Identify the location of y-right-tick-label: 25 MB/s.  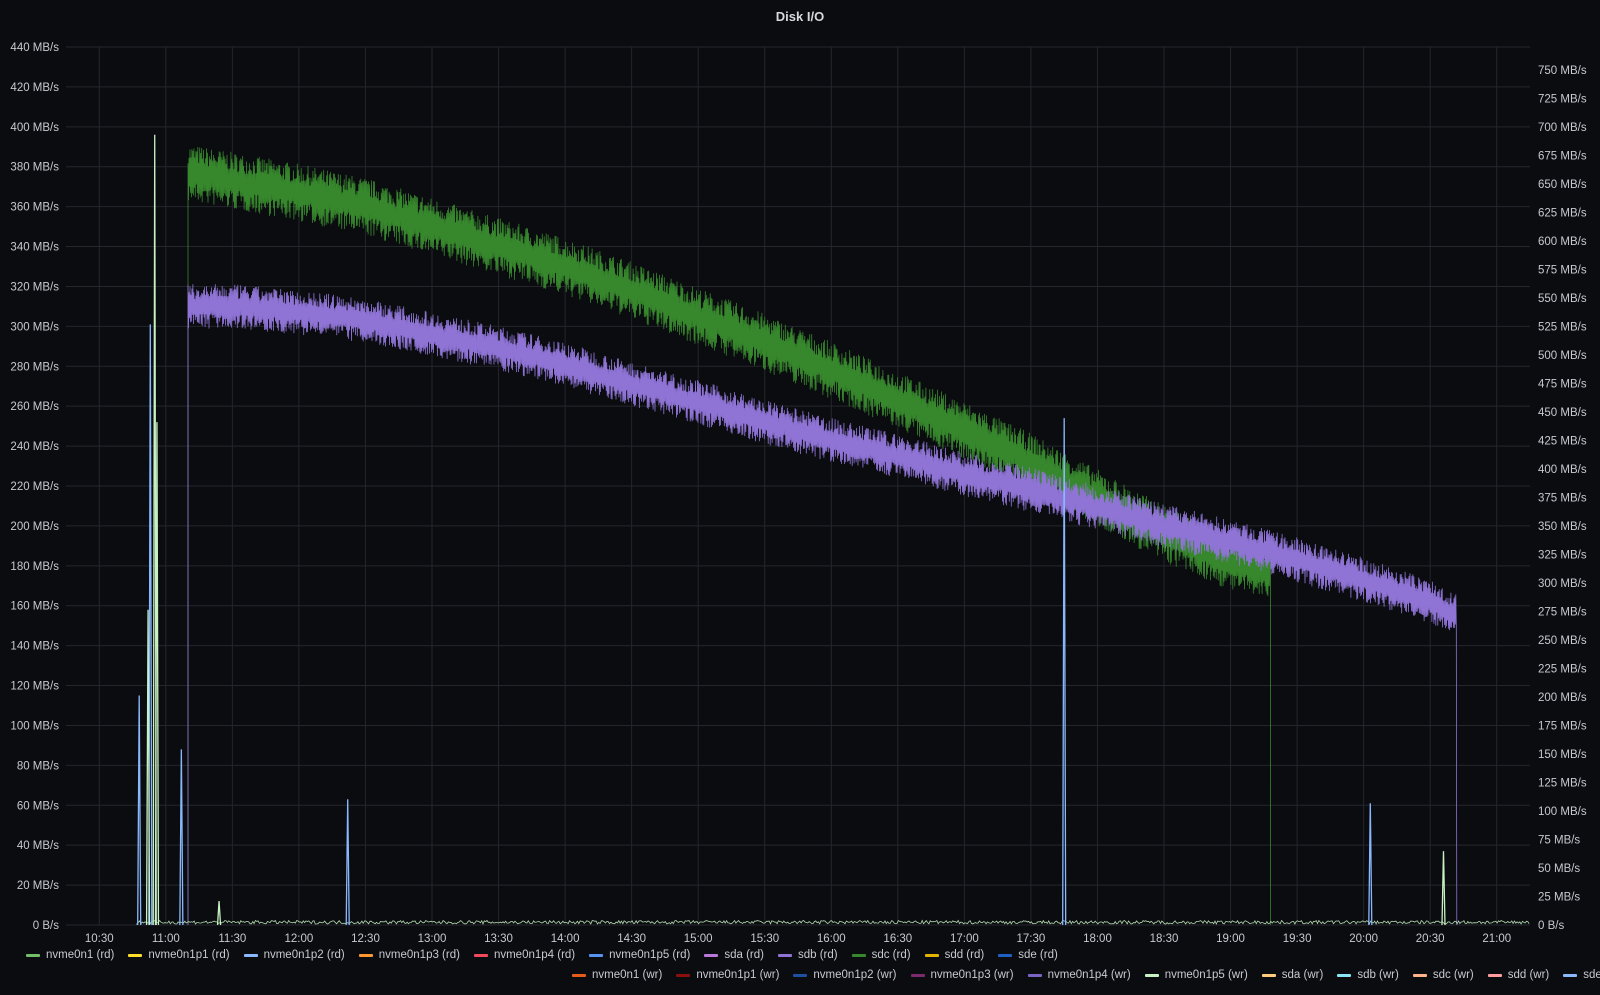
(1559, 898).